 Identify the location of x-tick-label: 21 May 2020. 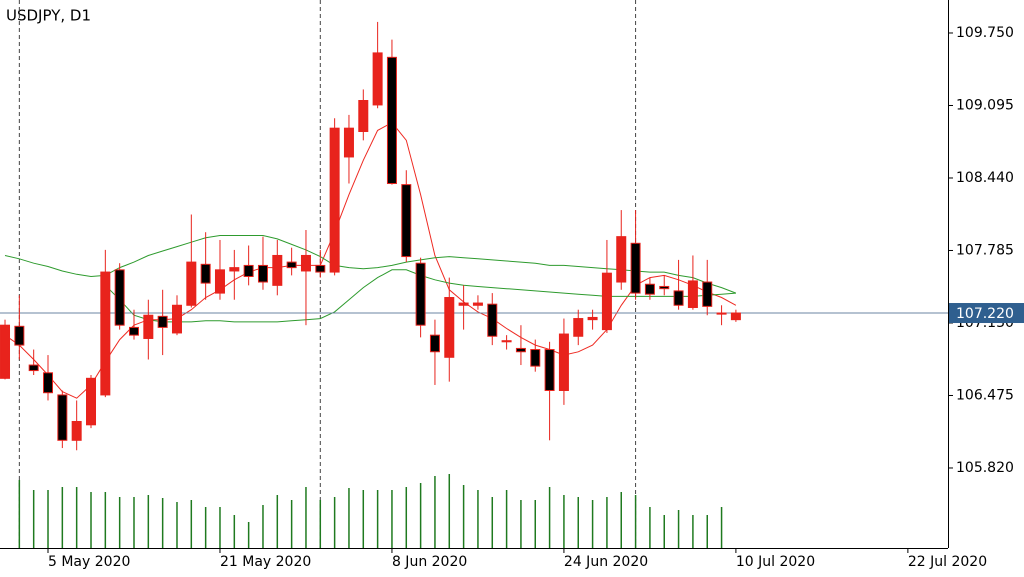
(265, 562).